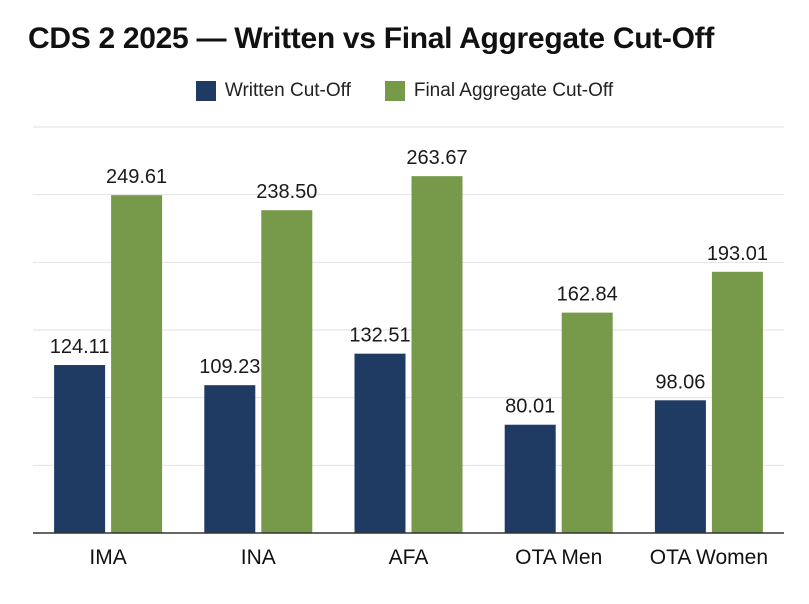 This screenshot has width=809, height=604. What do you see at coordinates (258, 557) in the screenshot?
I see `x-tick-label: INA` at bounding box center [258, 557].